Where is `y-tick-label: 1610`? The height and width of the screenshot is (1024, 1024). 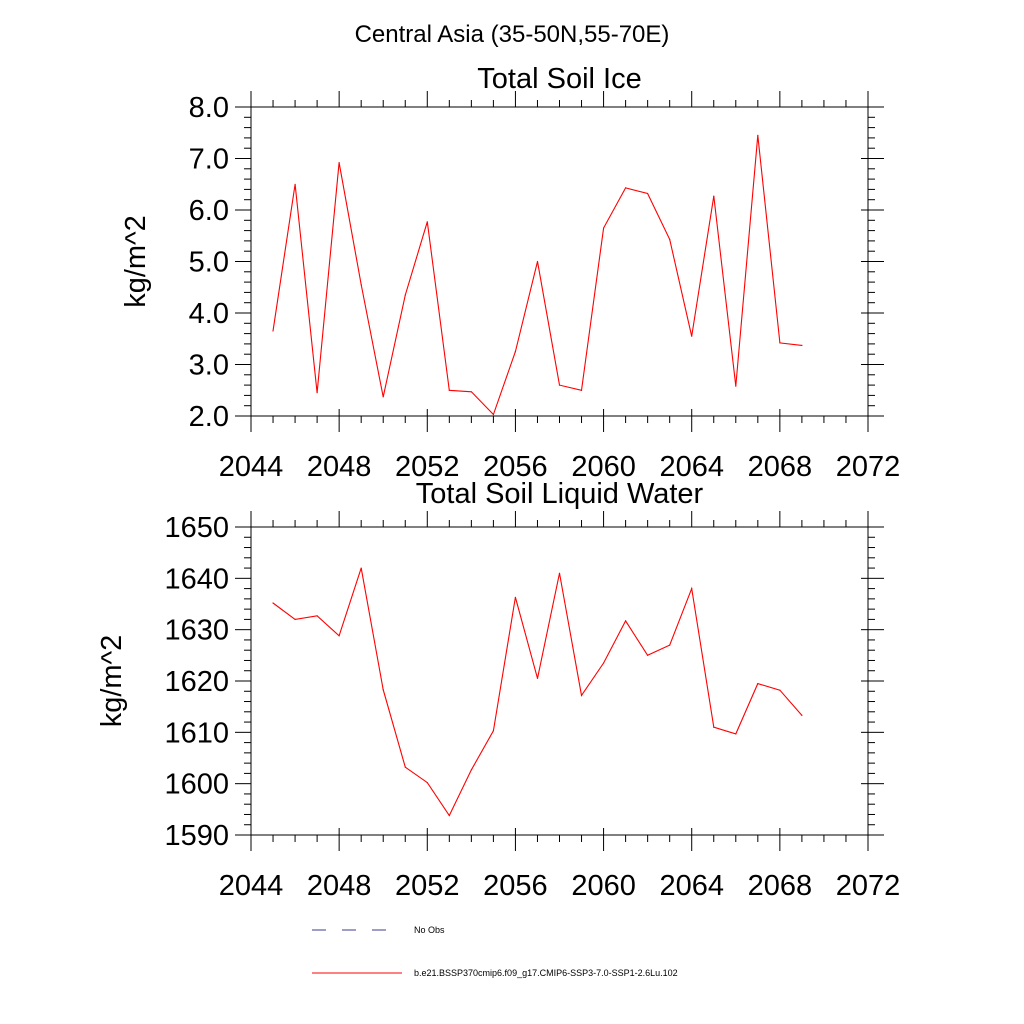 y-tick-label: 1610 is located at coordinates (196, 733).